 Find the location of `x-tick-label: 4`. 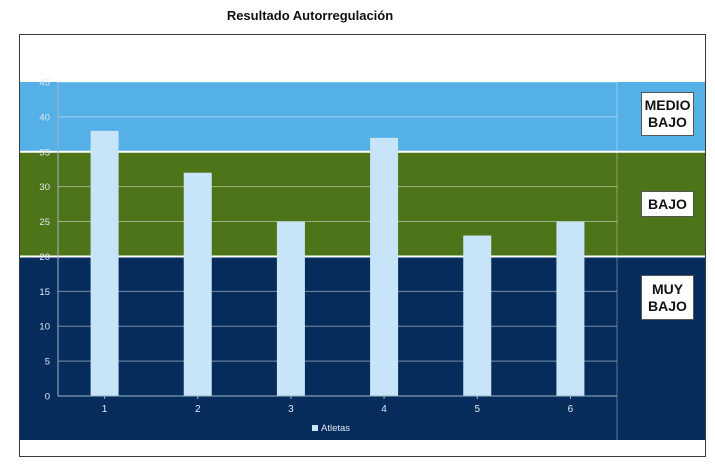

x-tick-label: 4 is located at coordinates (384, 409).